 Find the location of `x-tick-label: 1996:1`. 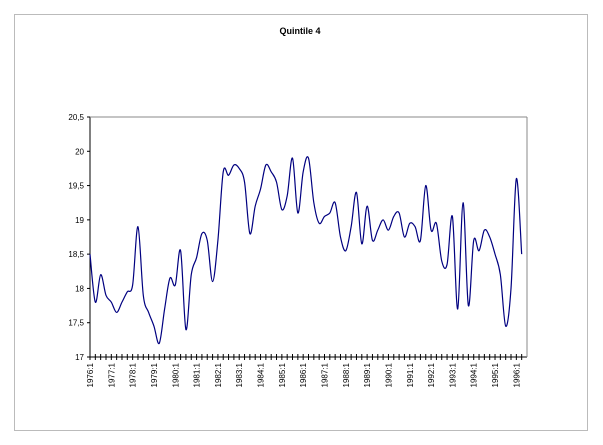

x-tick-label: 1996:1 is located at coordinates (516, 374).